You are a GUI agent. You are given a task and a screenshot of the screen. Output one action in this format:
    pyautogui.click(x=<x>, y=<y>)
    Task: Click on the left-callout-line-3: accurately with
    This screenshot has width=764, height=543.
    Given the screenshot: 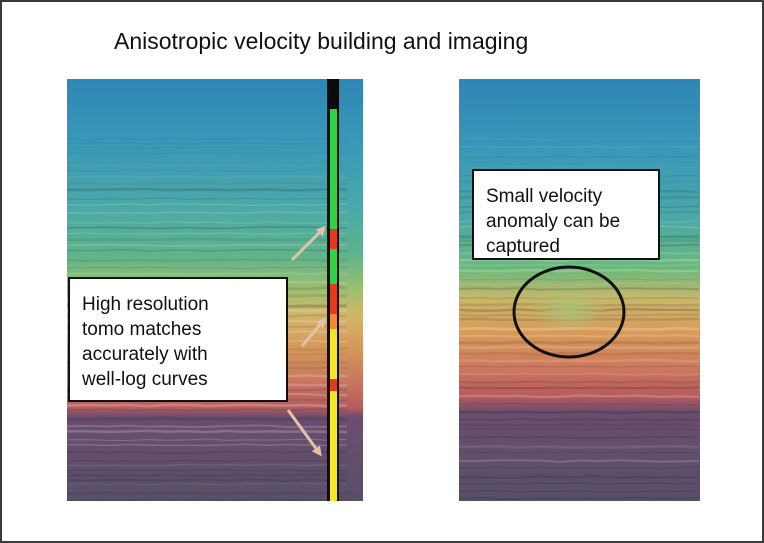 What is the action you would take?
    pyautogui.click(x=145, y=354)
    